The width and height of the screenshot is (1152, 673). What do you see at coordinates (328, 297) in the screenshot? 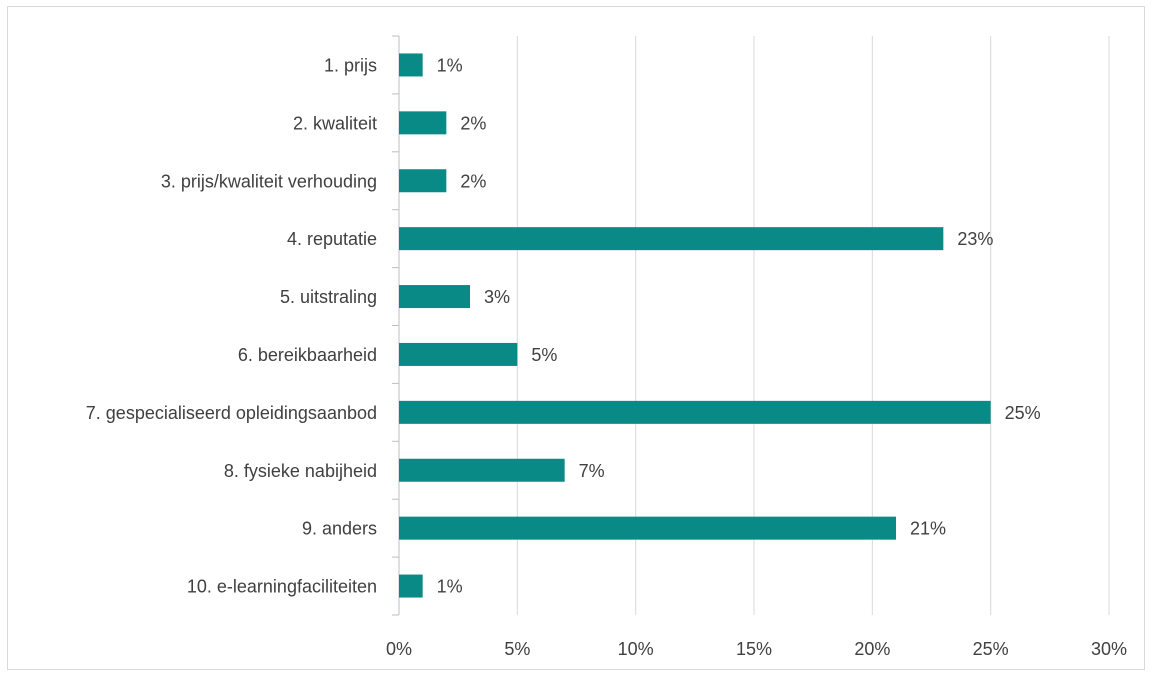
I see `category-label: 5. uitstraling` at bounding box center [328, 297].